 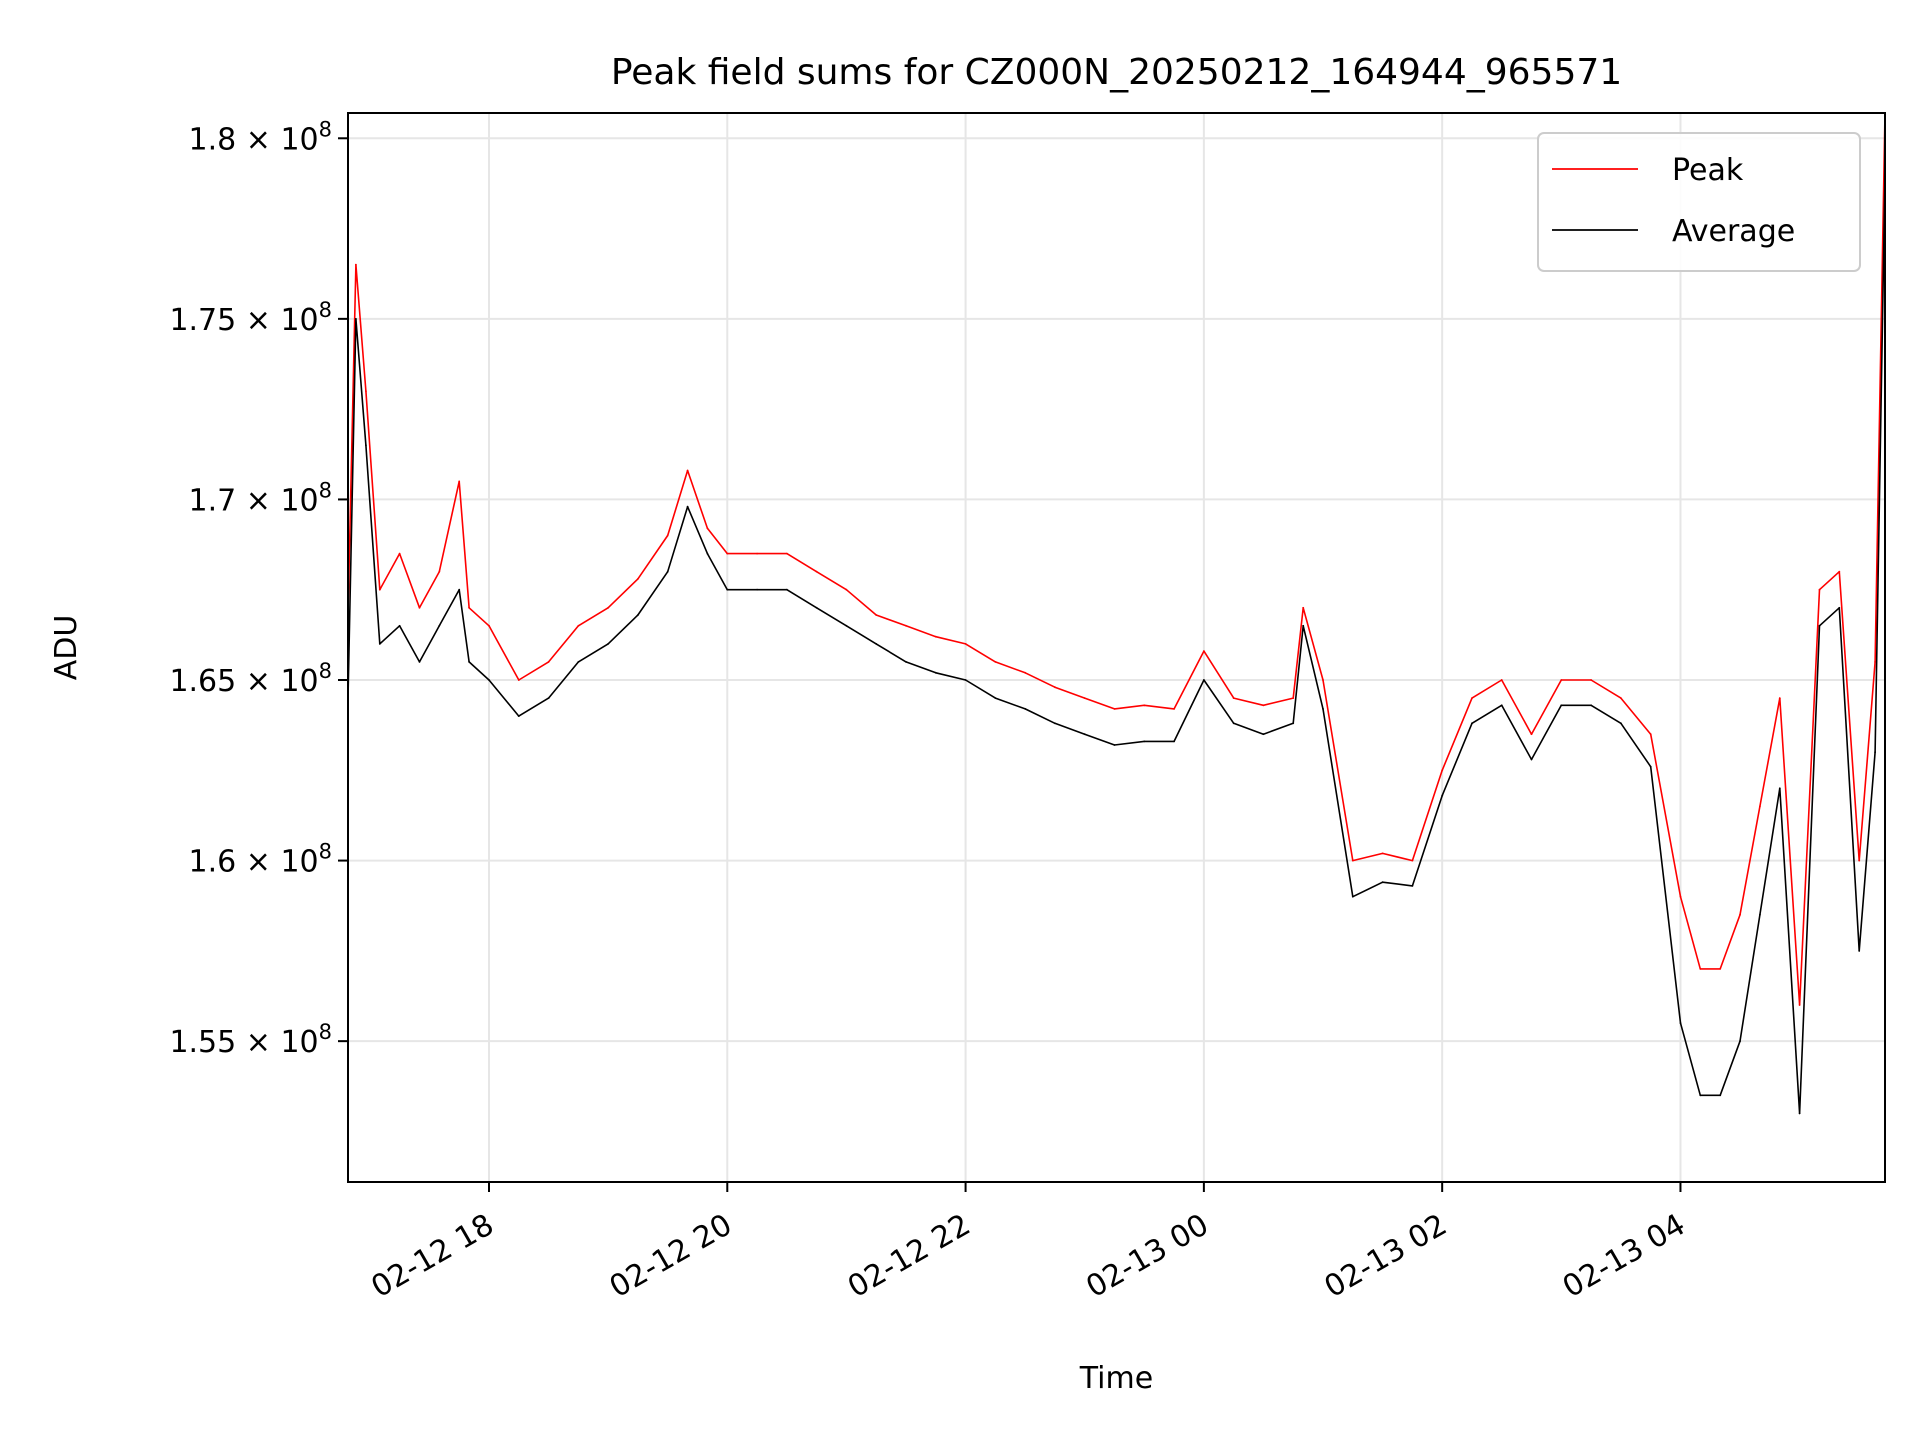 I want to click on legend-box, so click(x=1699, y=202).